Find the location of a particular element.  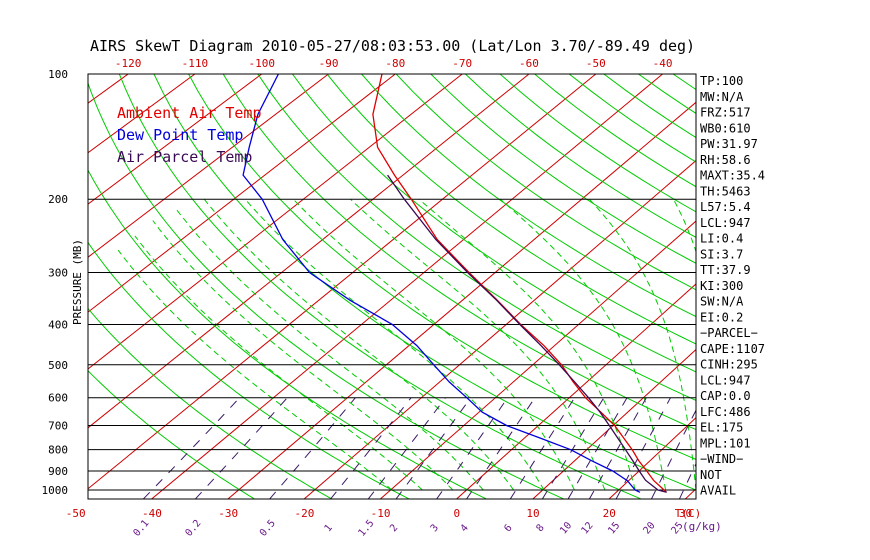

index-label: TH:5463 is located at coordinates (725, 191).